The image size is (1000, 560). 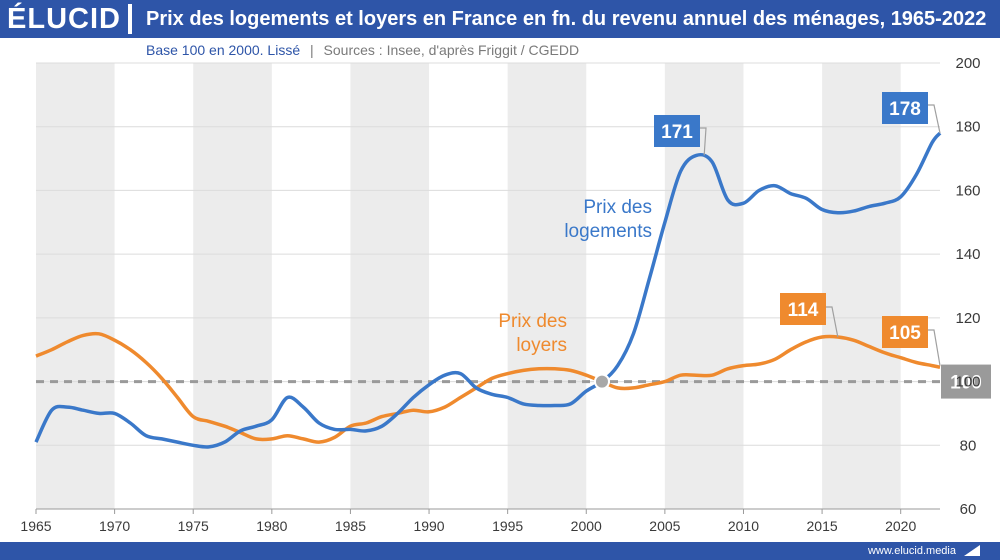 What do you see at coordinates (428, 526) in the screenshot?
I see `x-tick-label: 1990` at bounding box center [428, 526].